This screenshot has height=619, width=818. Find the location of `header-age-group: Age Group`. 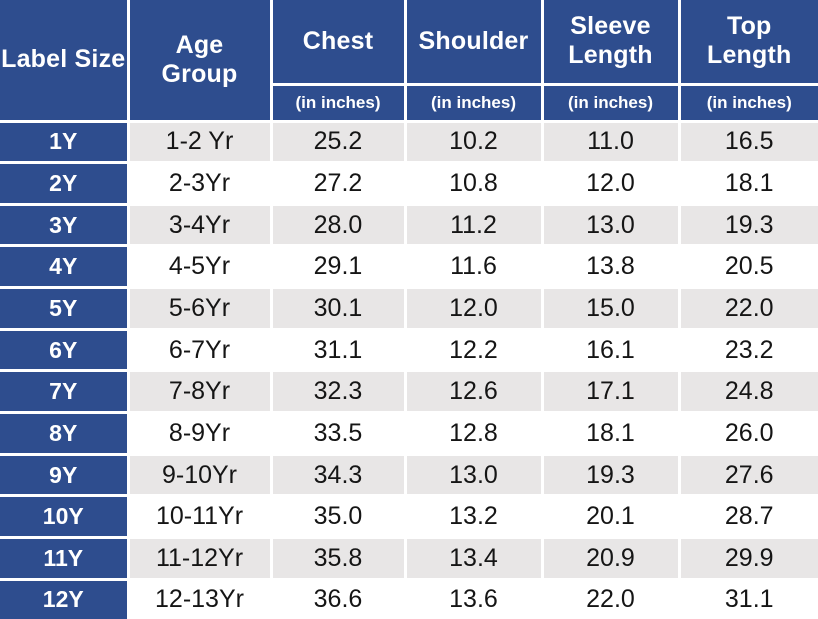

header-age-group: Age Group is located at coordinates (200, 61).